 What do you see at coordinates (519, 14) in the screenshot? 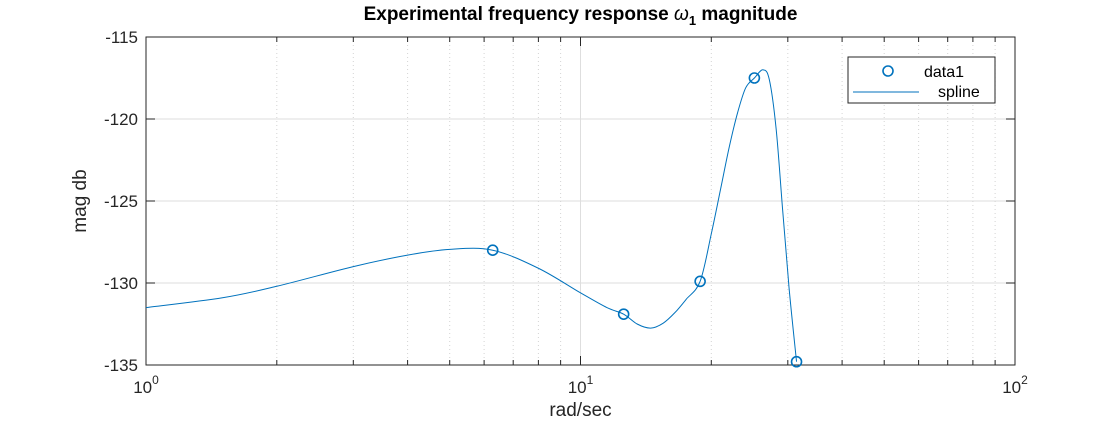
I see `title-prefix: Experimental frequency response` at bounding box center [519, 14].